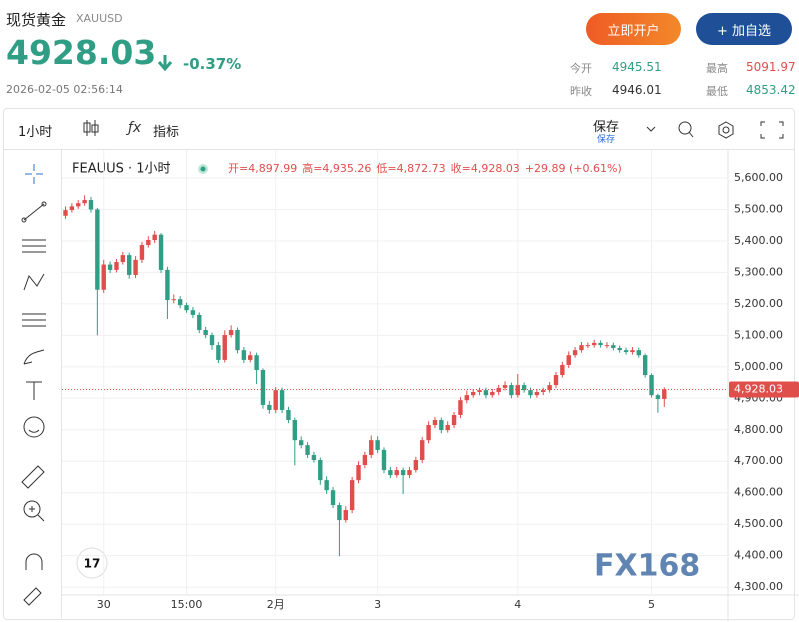  Describe the element at coordinates (771, 90) in the screenshot. I see `stat-value: 4853.42` at that location.